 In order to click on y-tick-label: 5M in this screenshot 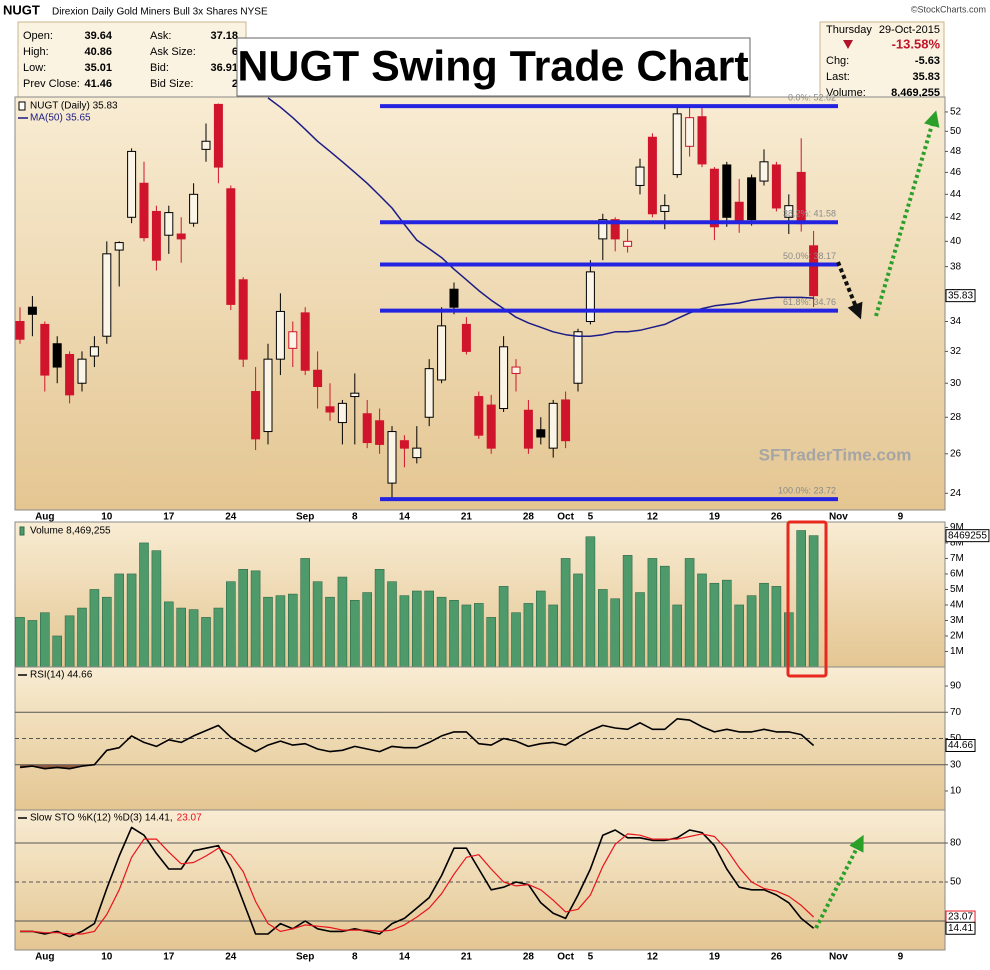, I will do `click(957, 589)`.